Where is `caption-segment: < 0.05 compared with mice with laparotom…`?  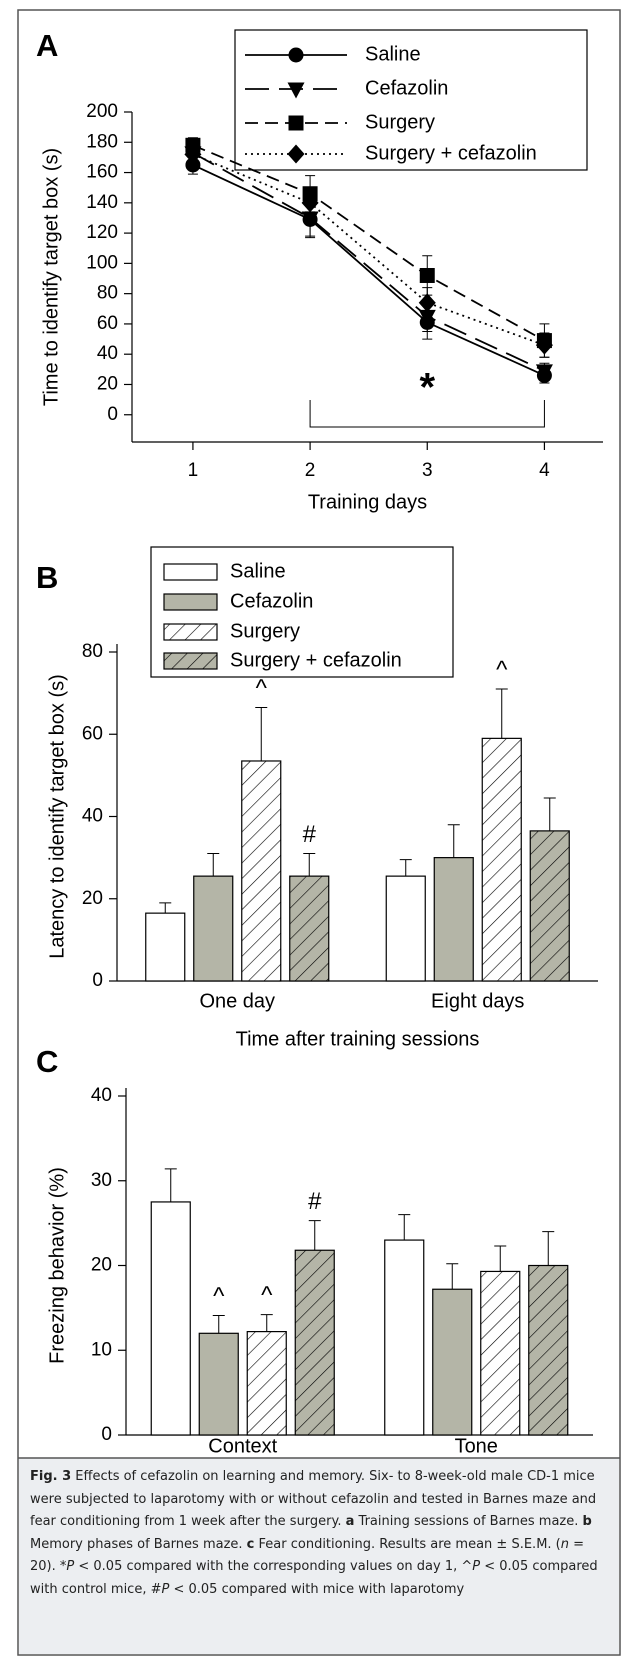
caption-segment: < 0.05 compared with mice with laparotom… is located at coordinates (317, 1589).